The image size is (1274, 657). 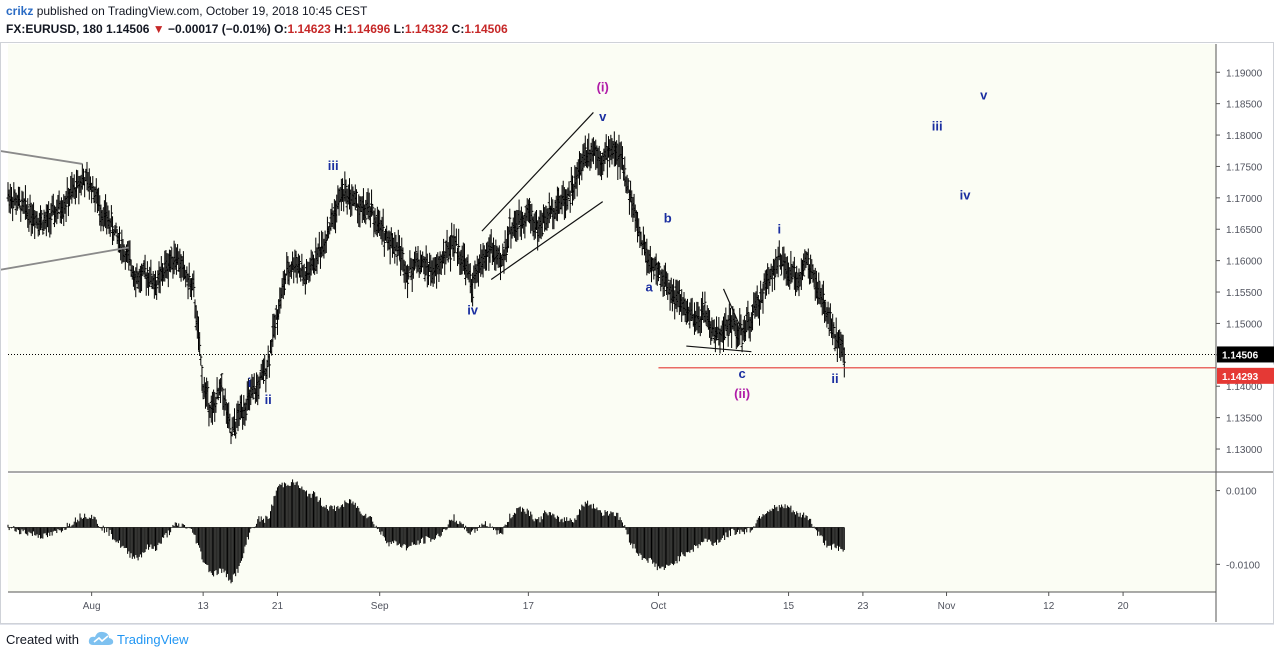 What do you see at coordinates (204, 606) in the screenshot?
I see `time-tick-label: 13` at bounding box center [204, 606].